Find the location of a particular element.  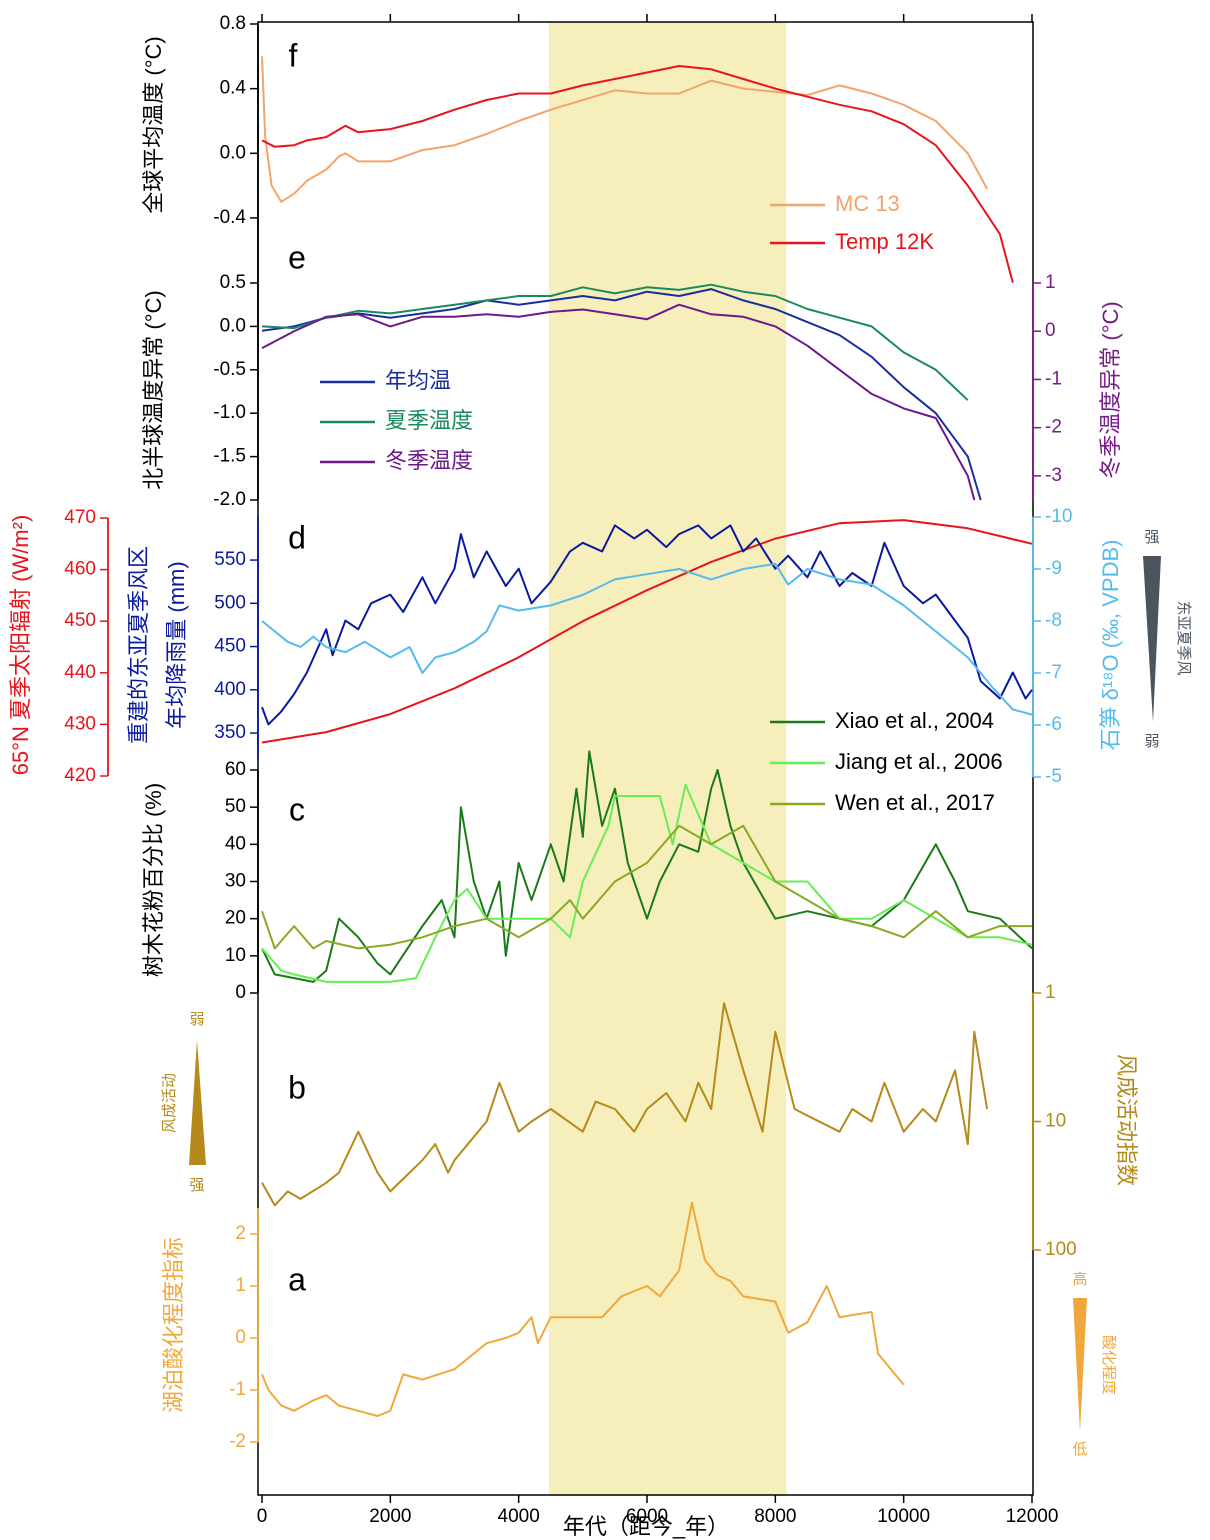

y-tick-label: 0.5 is located at coordinates (233, 282).